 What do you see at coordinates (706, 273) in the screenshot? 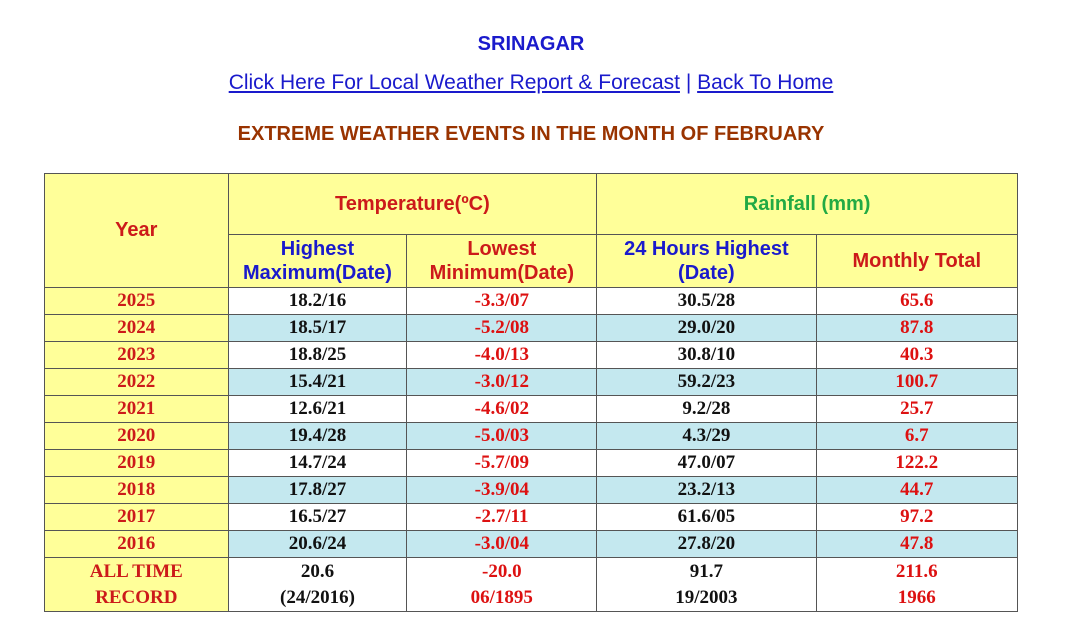
I see `header-24h-line2: (Date)` at bounding box center [706, 273].